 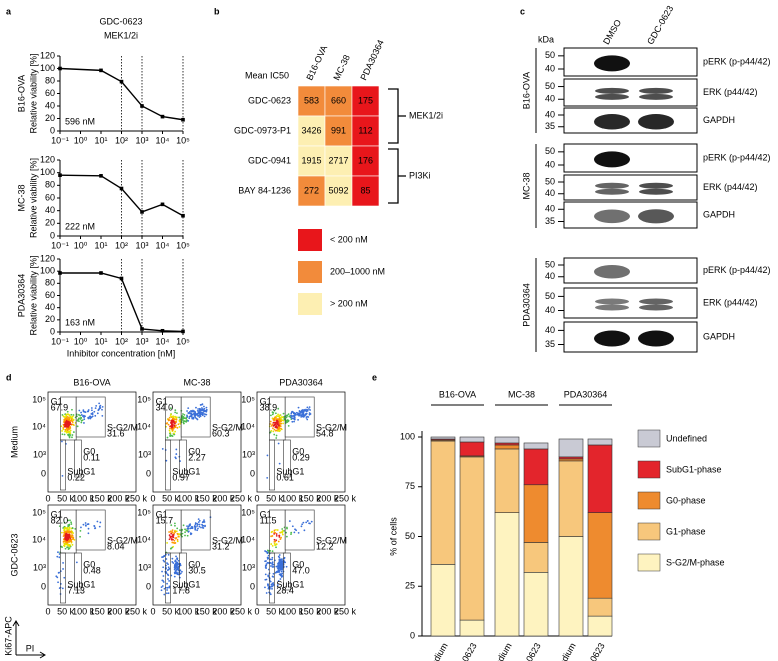 I want to click on x-tick-label: 10⁻¹, so click(x=60, y=245).